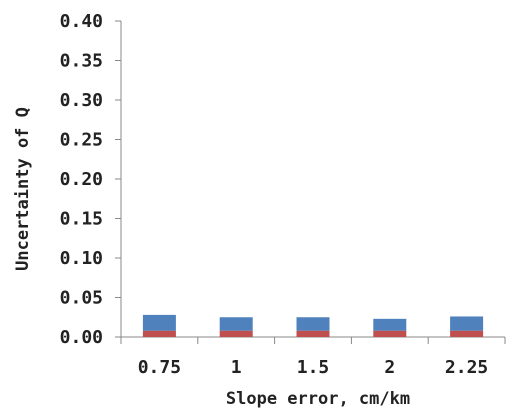 Image resolution: width=518 pixels, height=412 pixels. I want to click on x-tick-label: 1, so click(236, 367).